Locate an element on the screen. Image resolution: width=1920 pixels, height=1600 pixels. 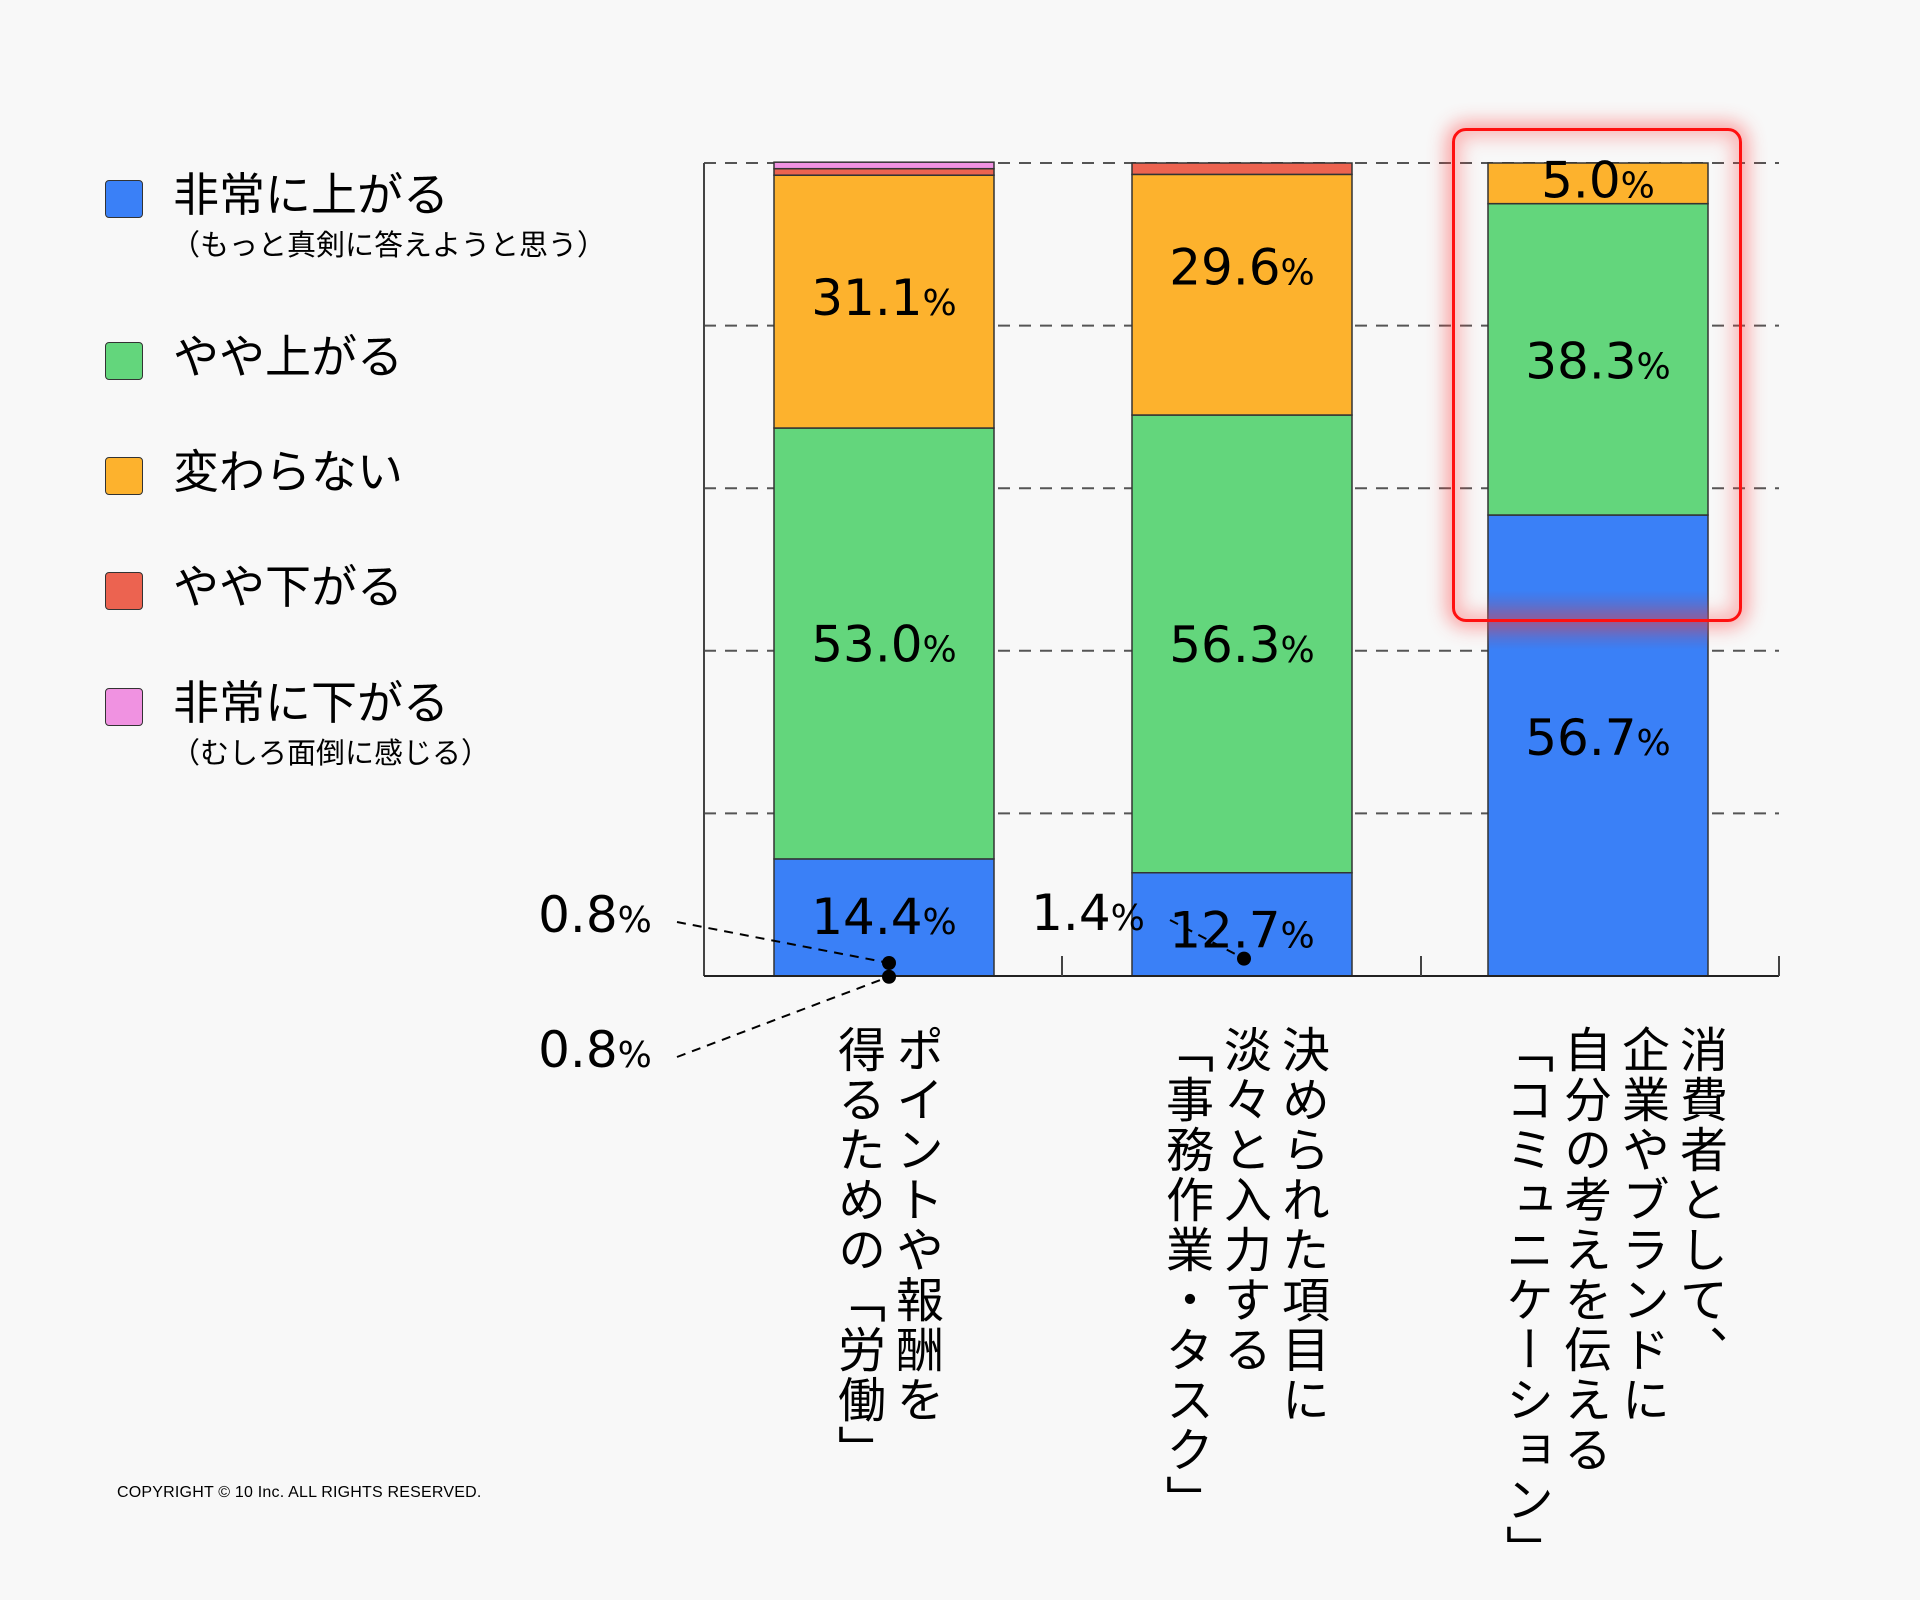
callout-label: 1.4% is located at coordinates (1088, 913).